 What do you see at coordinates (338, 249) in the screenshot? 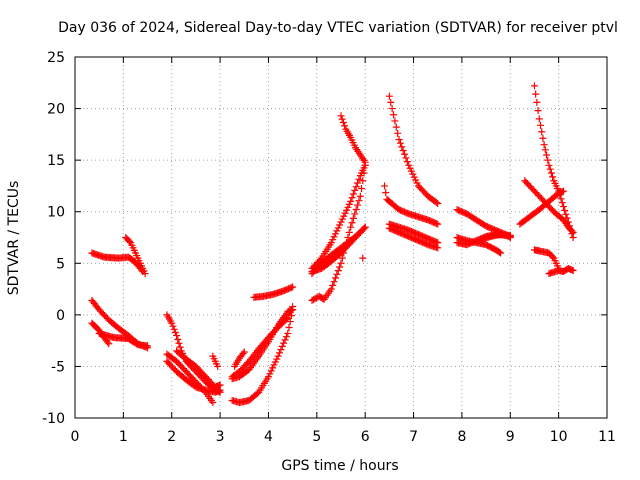
I see `series-arc-t` at bounding box center [338, 249].